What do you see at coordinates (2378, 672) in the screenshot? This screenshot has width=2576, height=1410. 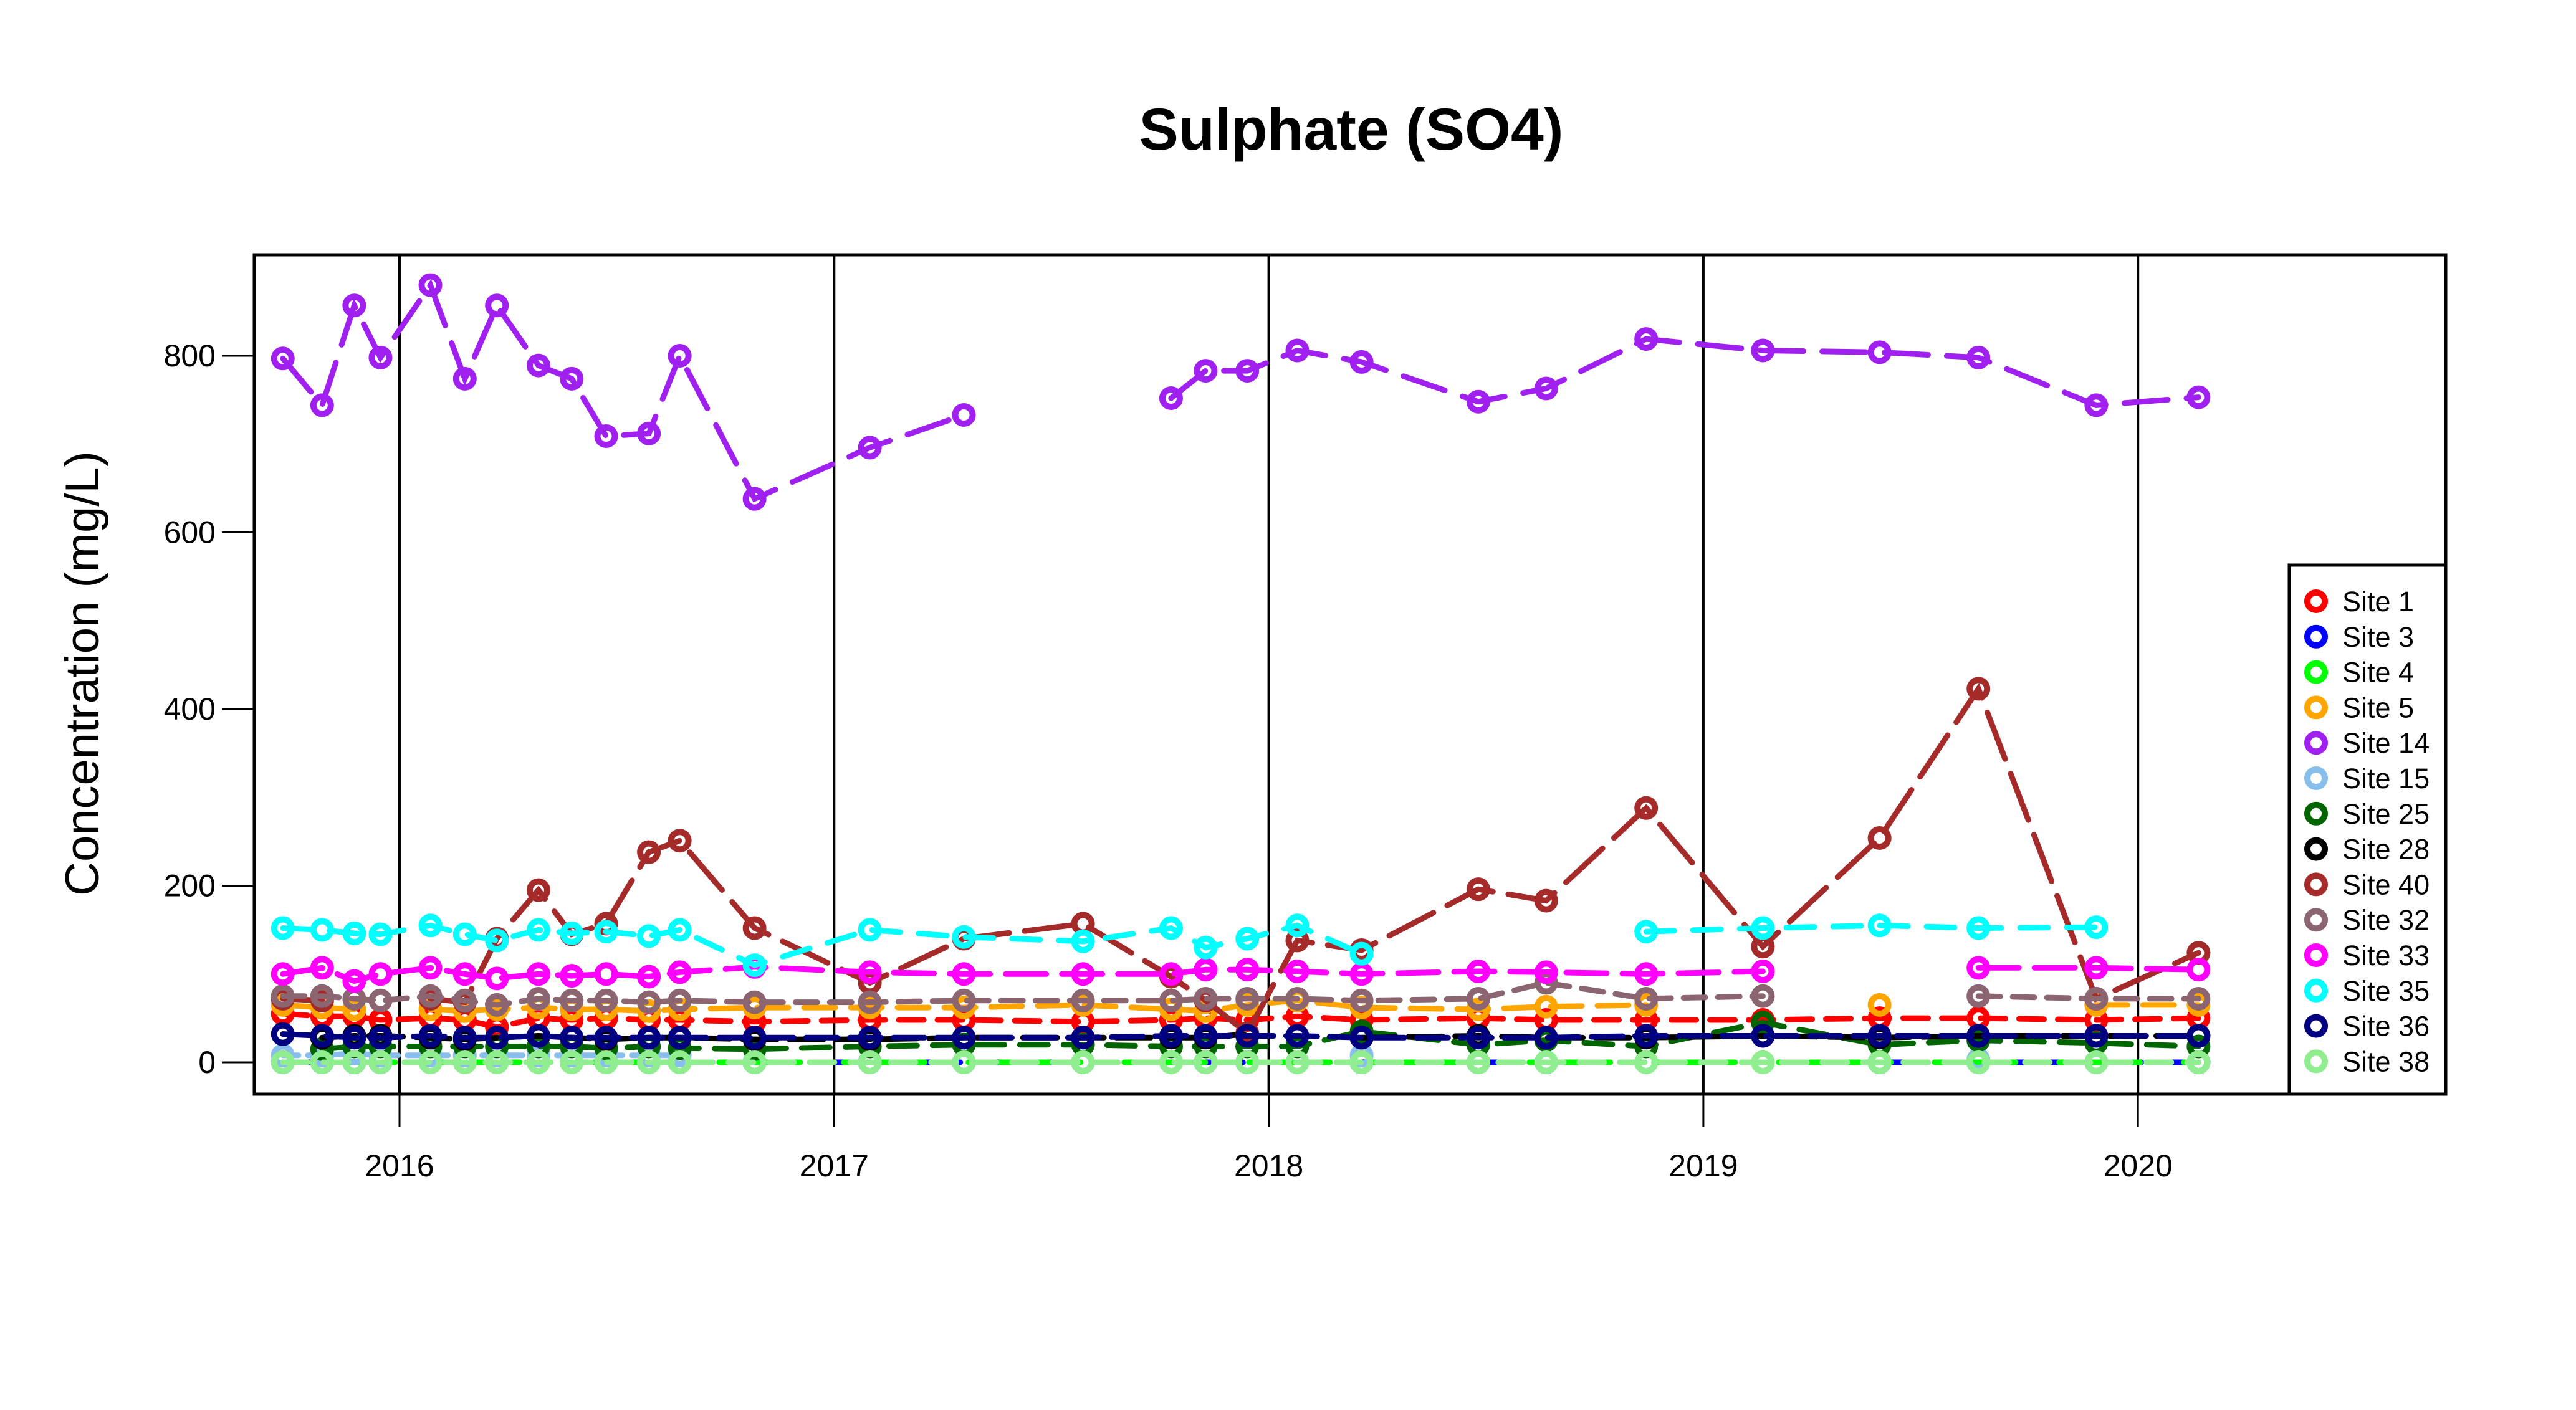 I see `legend-label: Site 4` at bounding box center [2378, 672].